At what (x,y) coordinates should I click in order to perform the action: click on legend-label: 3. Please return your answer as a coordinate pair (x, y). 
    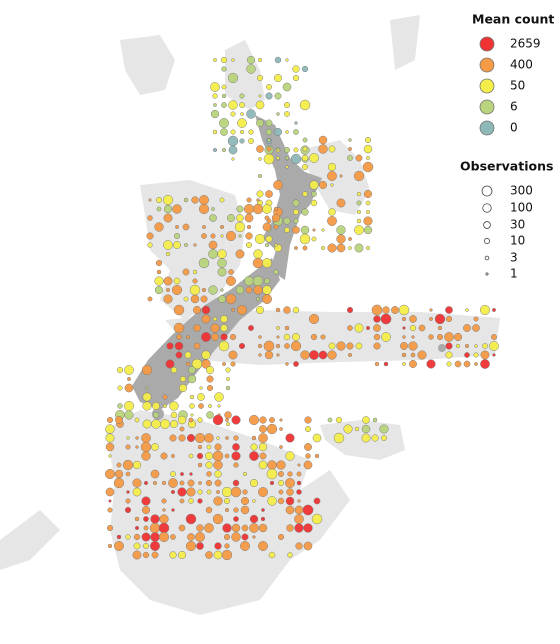
    Looking at the image, I should click on (514, 258).